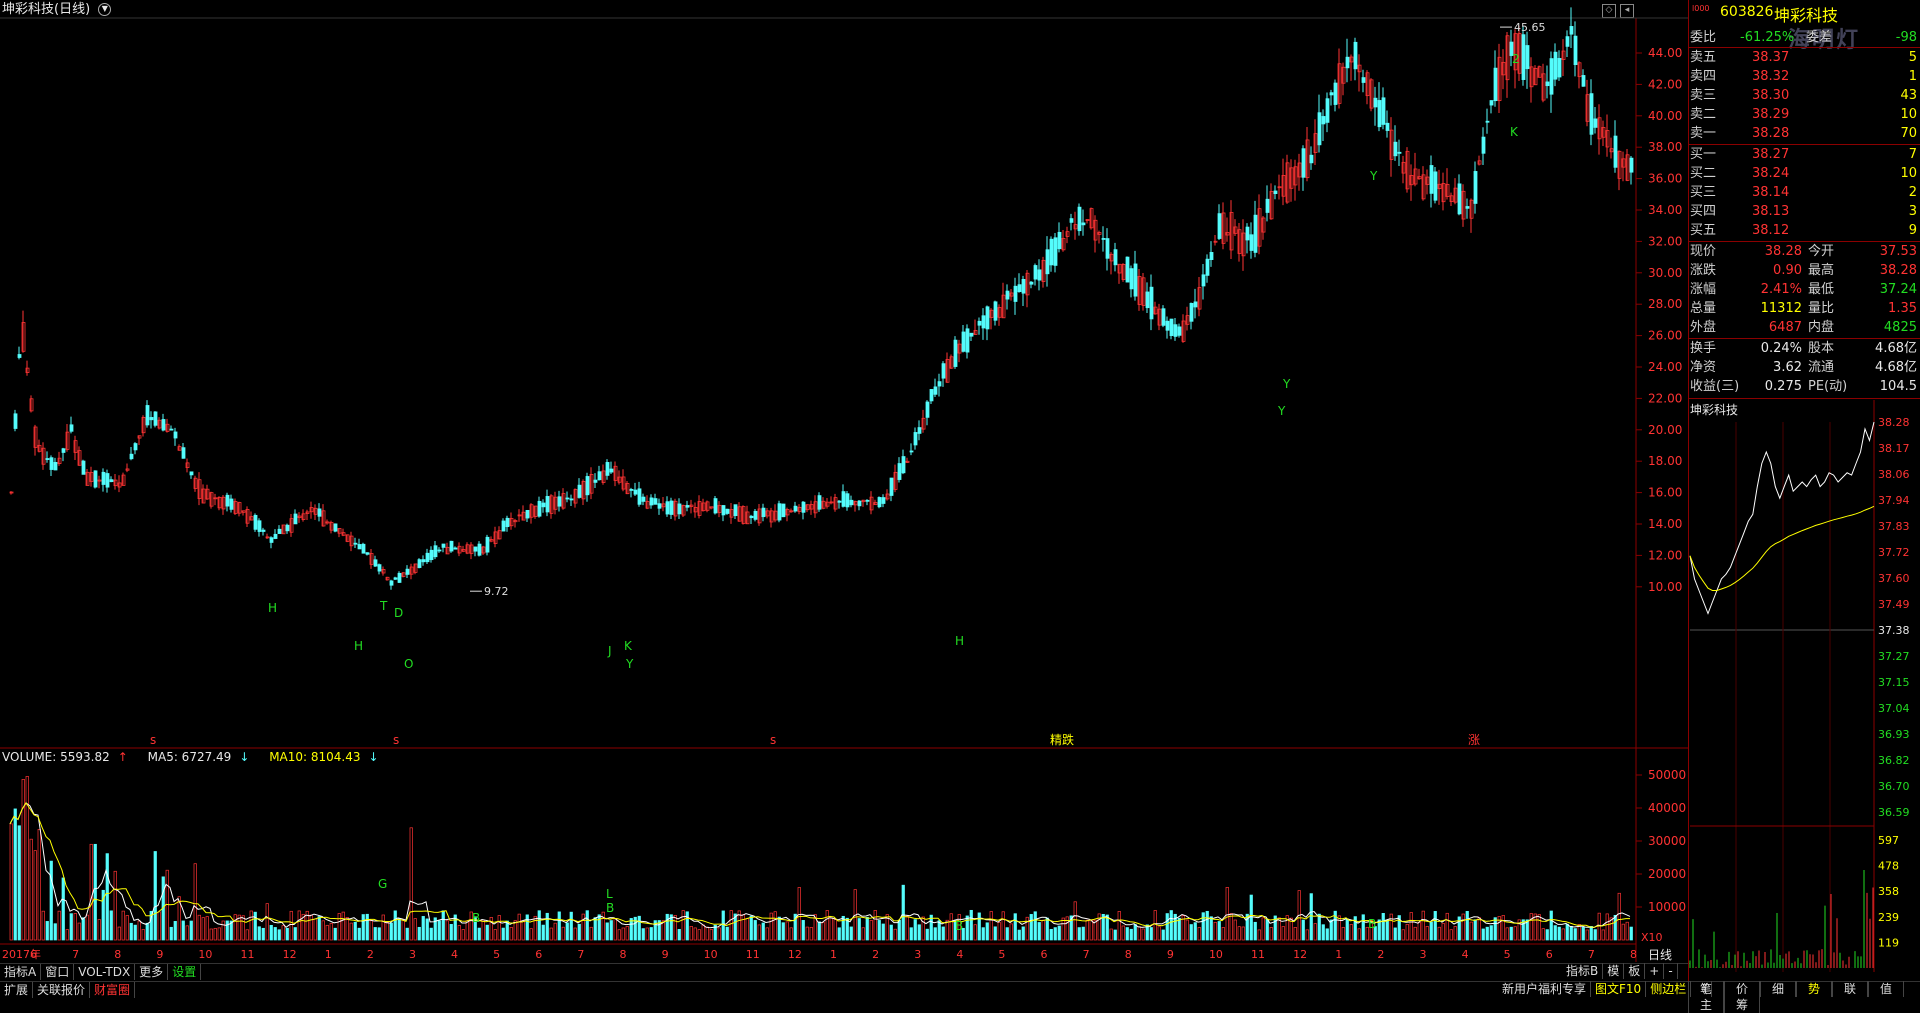 The image size is (1920, 1013). I want to click on stat-row: 涨幅 2.41% 最低 37.24, so click(1804, 289).